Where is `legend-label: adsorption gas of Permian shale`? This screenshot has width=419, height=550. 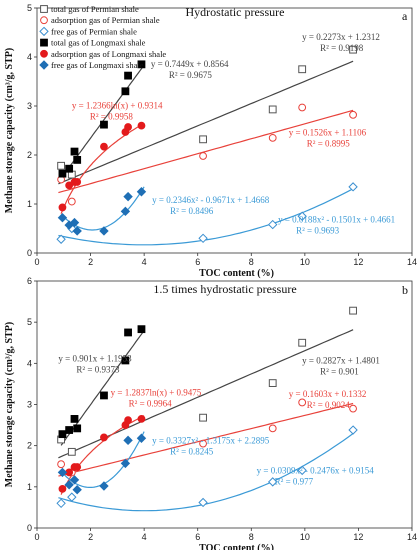
legend-label: adsorption gas of Permian shale is located at coordinates (105, 20).